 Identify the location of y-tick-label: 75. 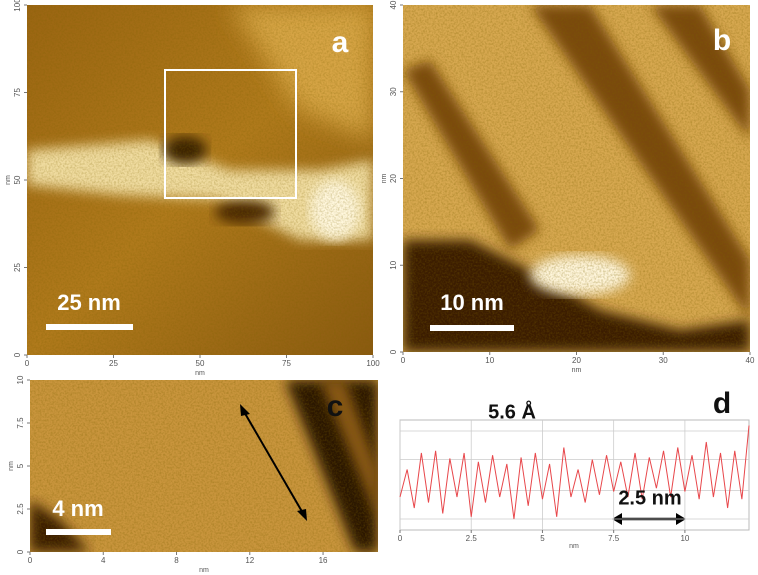
(17, 92).